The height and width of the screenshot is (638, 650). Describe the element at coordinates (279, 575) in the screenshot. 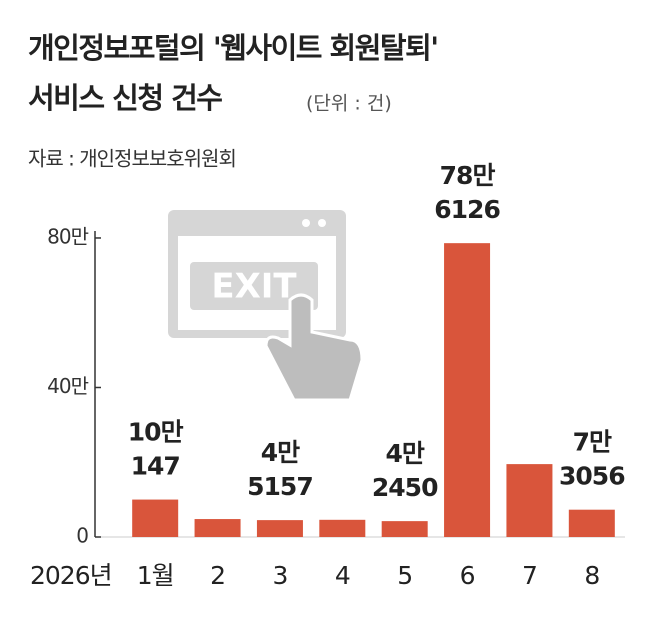

I see `x-tick-label: 3` at that location.